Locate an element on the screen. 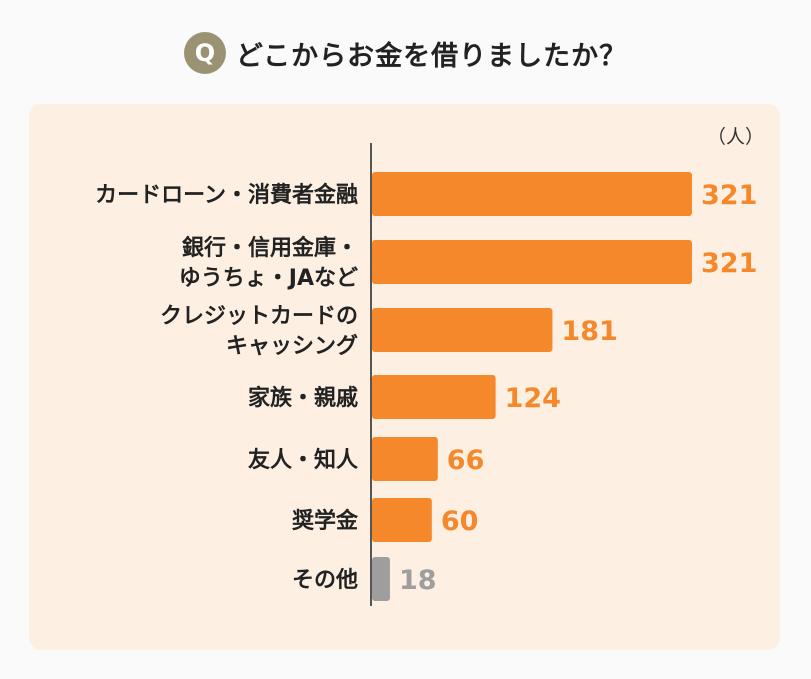 The width and height of the screenshot is (811, 679). question-badge: Q is located at coordinates (204, 53).